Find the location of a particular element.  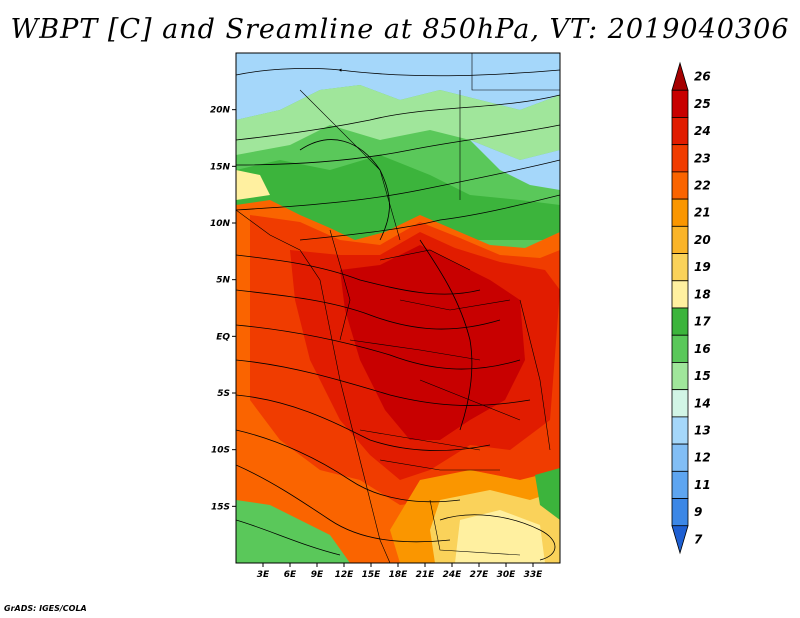

lon-axis: 3E 6E 9E 12E 15E 18E 21E 24E 27E 30E 33E is located at coordinates (400, 571).